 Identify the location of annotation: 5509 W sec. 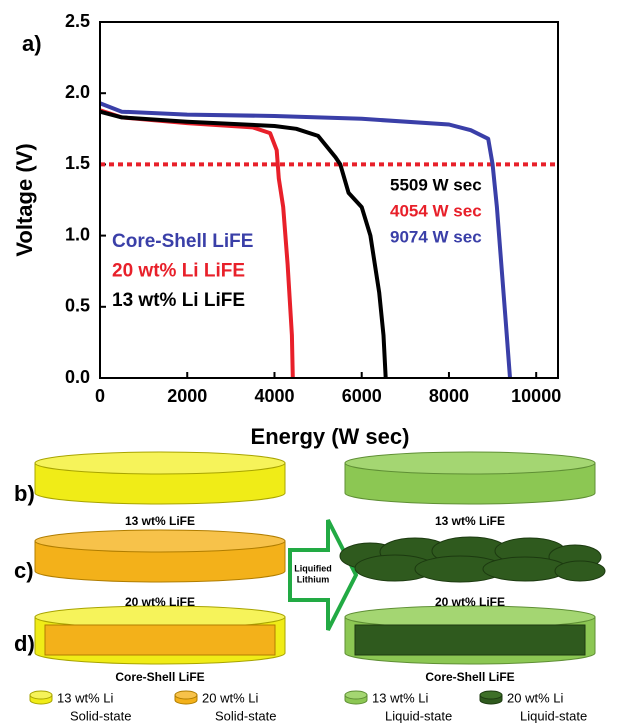
(436, 184).